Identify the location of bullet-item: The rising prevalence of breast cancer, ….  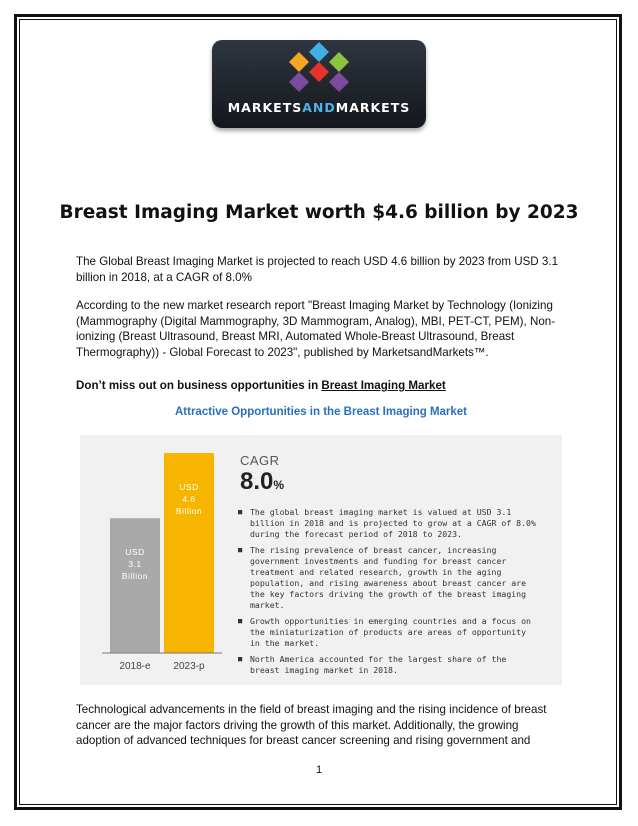
(388, 578).